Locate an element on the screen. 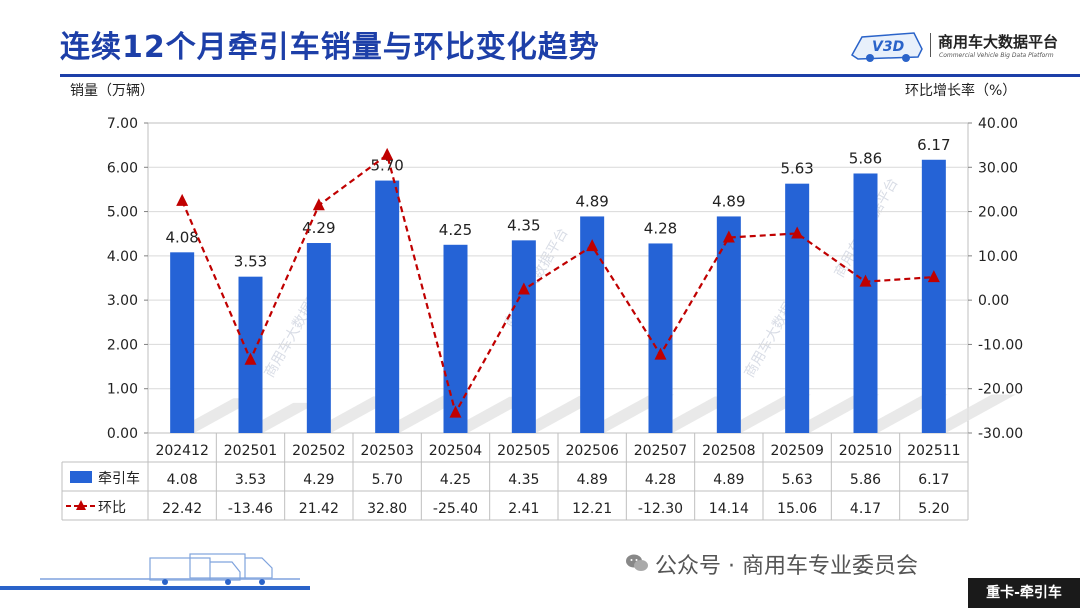 Image resolution: width=1080 pixels, height=608 pixels. table-cell-sales: 4.89 is located at coordinates (728, 480).